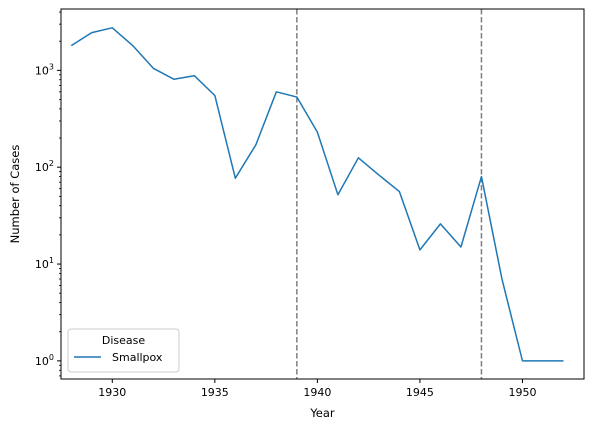 The image size is (592, 429). I want to click on x-tick-label: 1940, so click(317, 392).